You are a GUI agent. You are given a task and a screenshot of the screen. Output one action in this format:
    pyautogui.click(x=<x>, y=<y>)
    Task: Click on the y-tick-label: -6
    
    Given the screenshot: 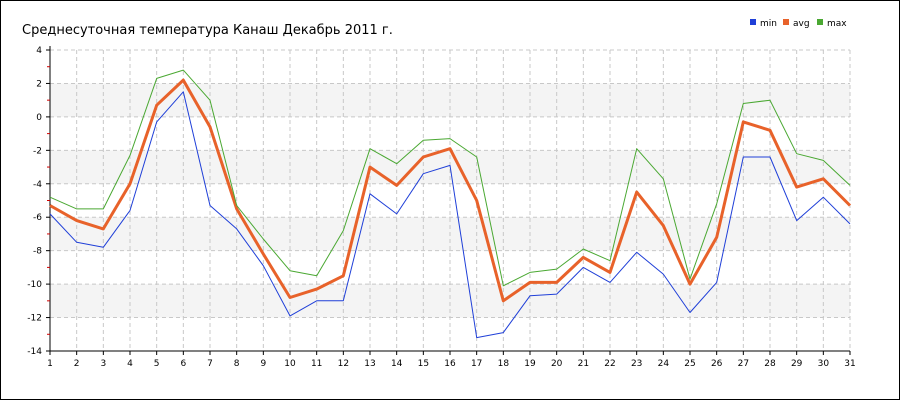 What is the action you would take?
    pyautogui.click(x=37, y=218)
    